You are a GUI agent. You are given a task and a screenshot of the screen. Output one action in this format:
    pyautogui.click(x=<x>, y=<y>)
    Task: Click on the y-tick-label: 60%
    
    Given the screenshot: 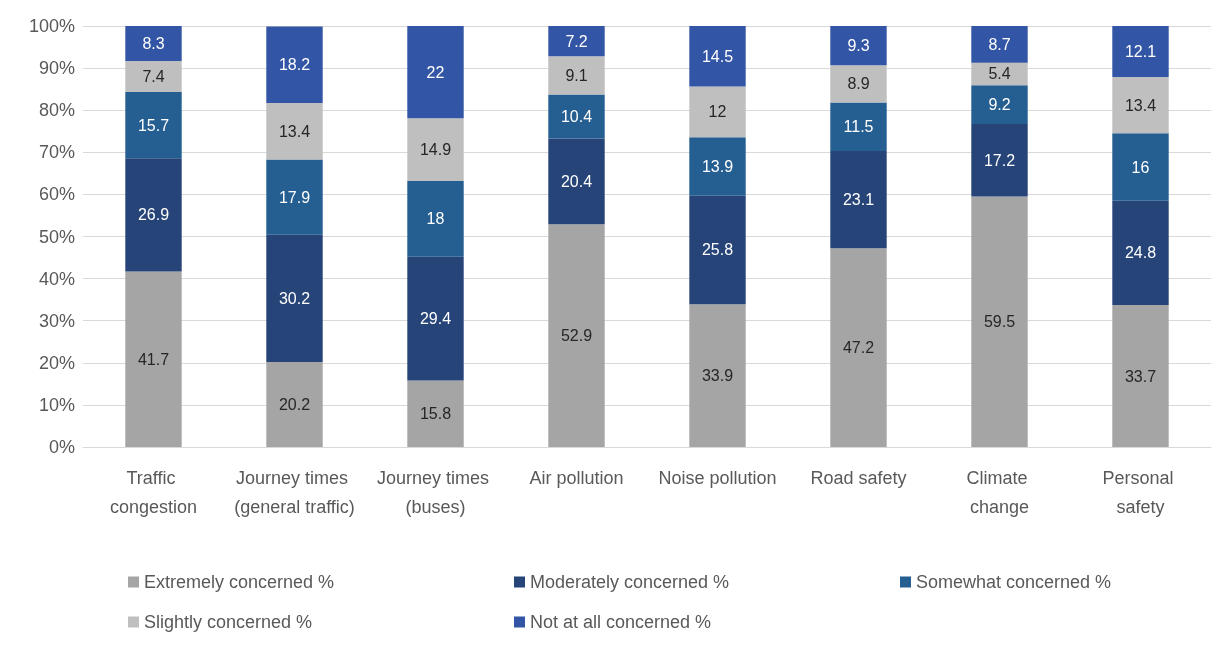 What is the action you would take?
    pyautogui.click(x=56, y=194)
    